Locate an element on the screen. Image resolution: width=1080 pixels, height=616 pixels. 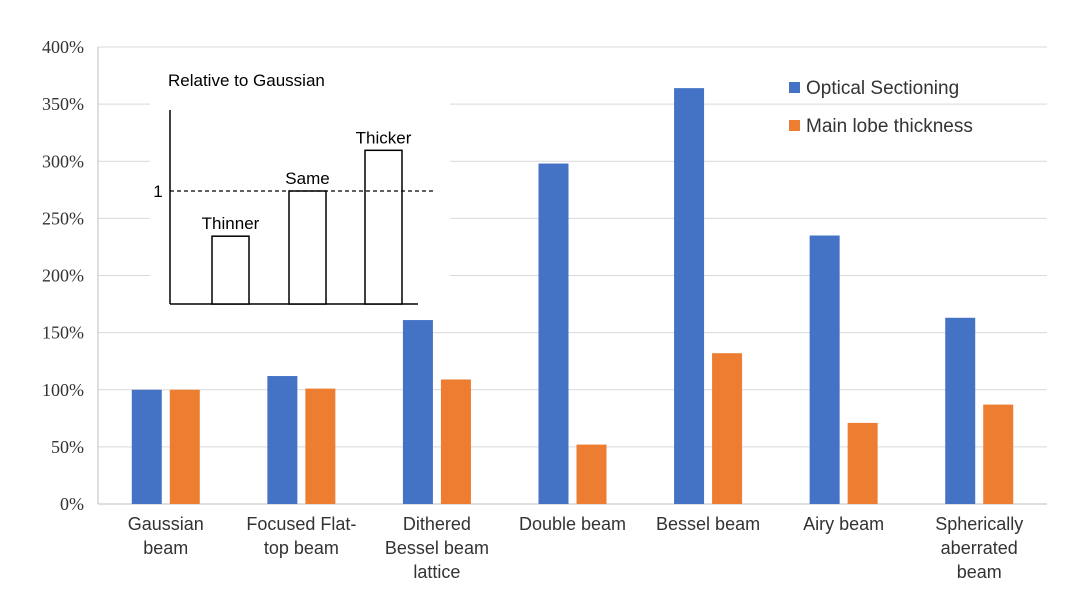
x-tick-label: Spherically aberrated beam is located at coordinates (979, 548).